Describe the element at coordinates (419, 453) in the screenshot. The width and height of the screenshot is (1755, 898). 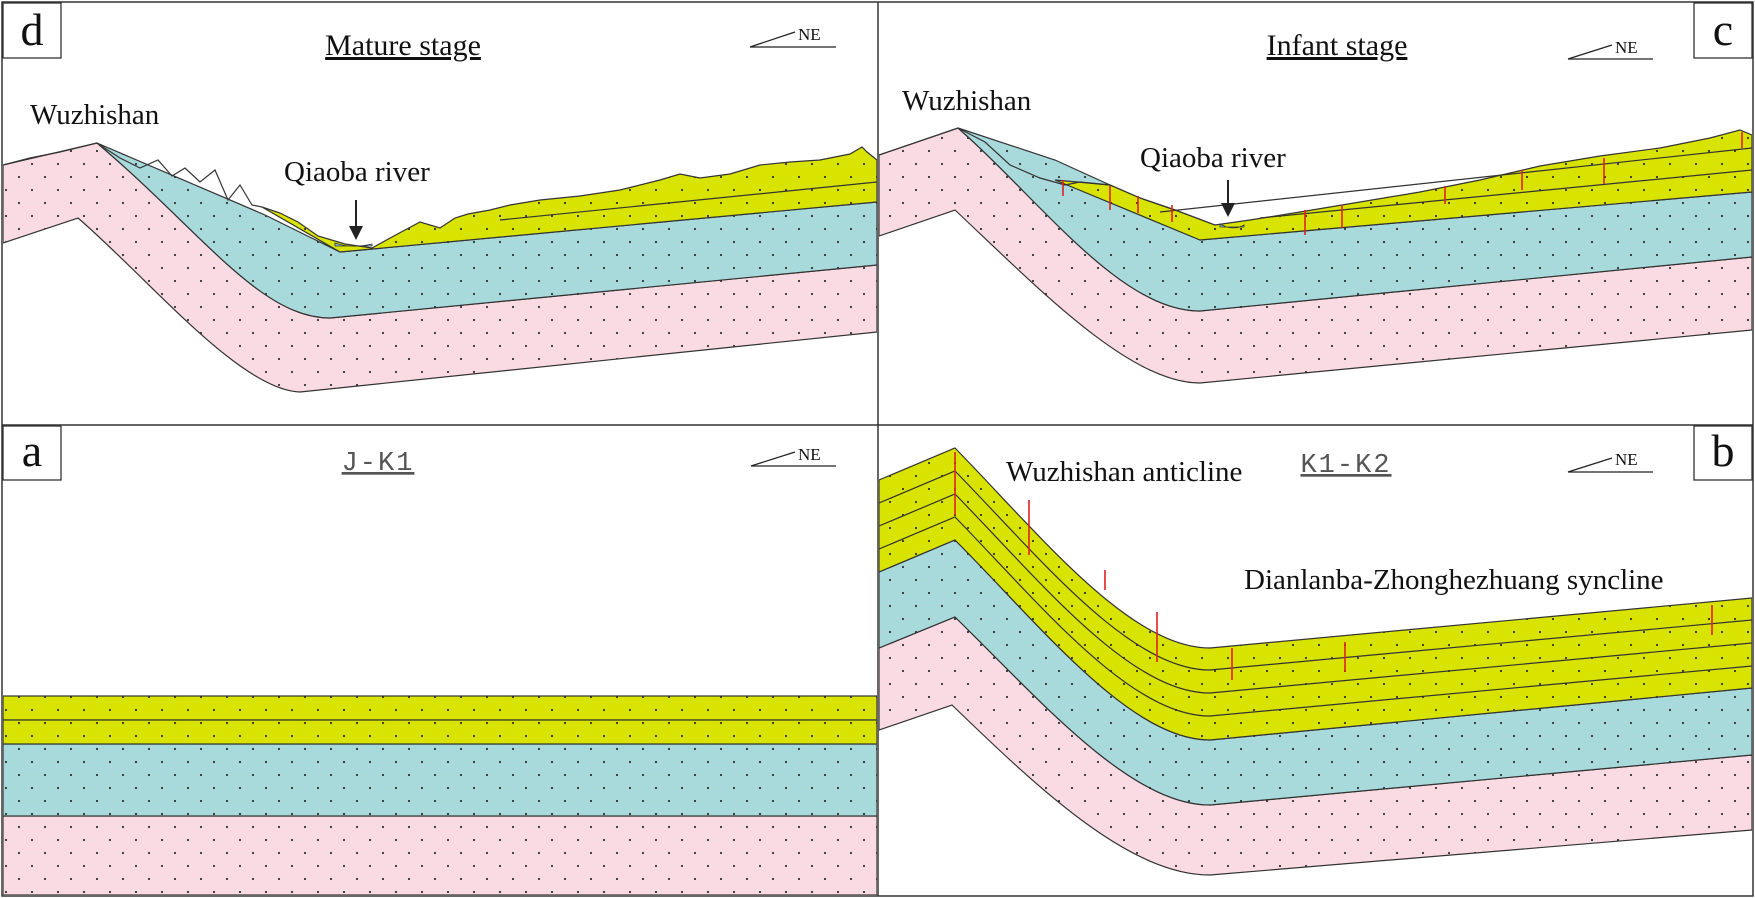
I see `panel-a-annotations: a J-K1 NE` at that location.